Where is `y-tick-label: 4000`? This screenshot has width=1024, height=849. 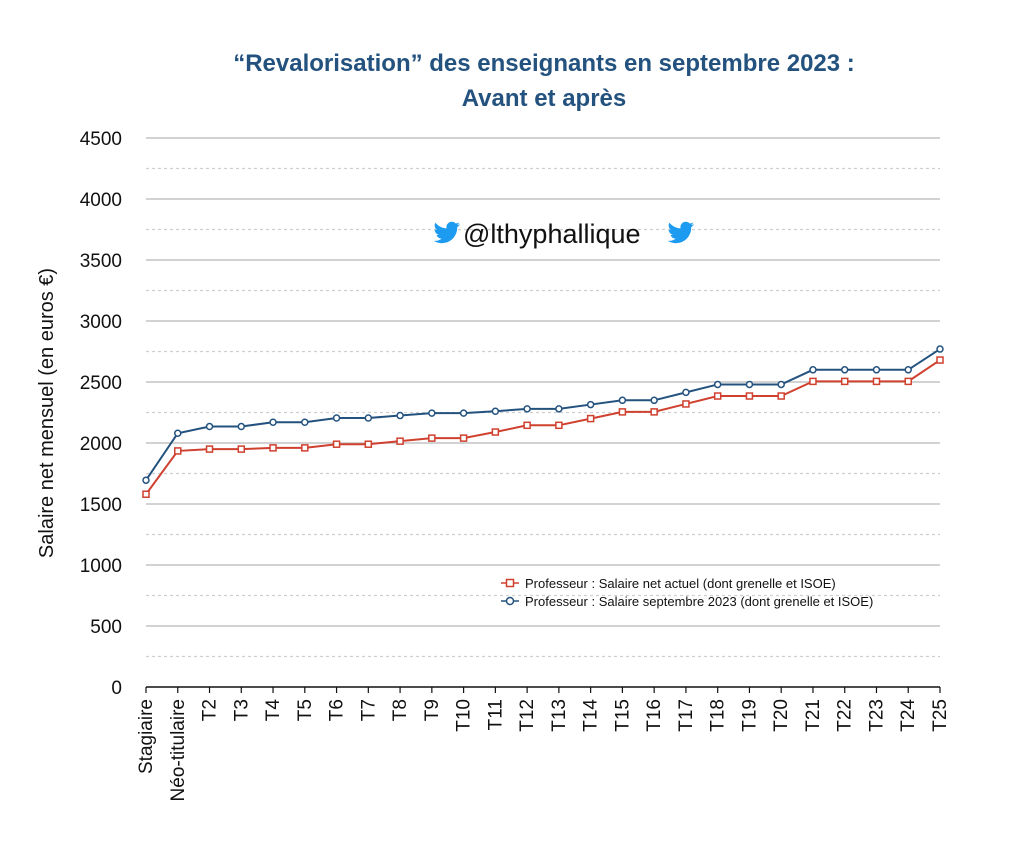 y-tick-label: 4000 is located at coordinates (101, 200).